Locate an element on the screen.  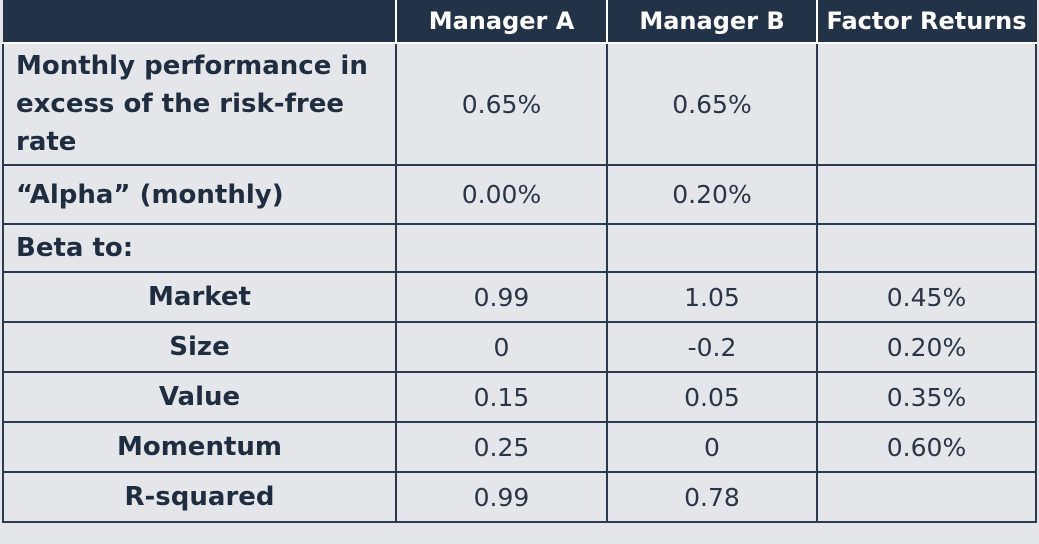
cell-factor-returns: 0.60% is located at coordinates (926, 447).